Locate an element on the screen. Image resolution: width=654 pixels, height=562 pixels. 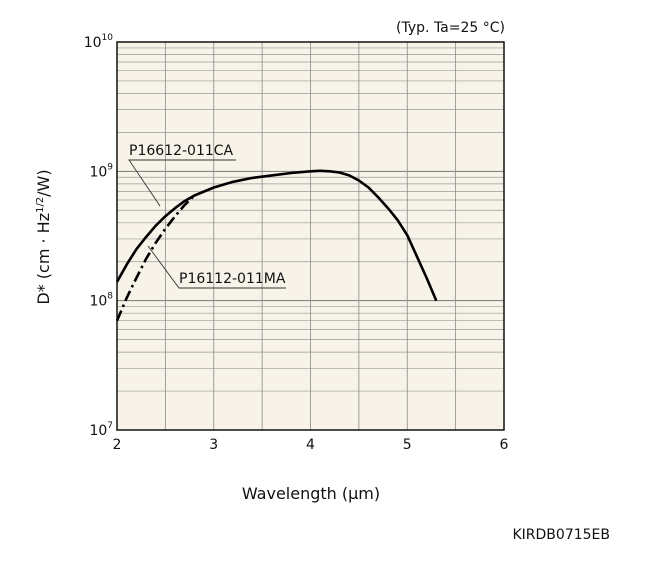
x-tick-label: 5 is located at coordinates (407, 445).